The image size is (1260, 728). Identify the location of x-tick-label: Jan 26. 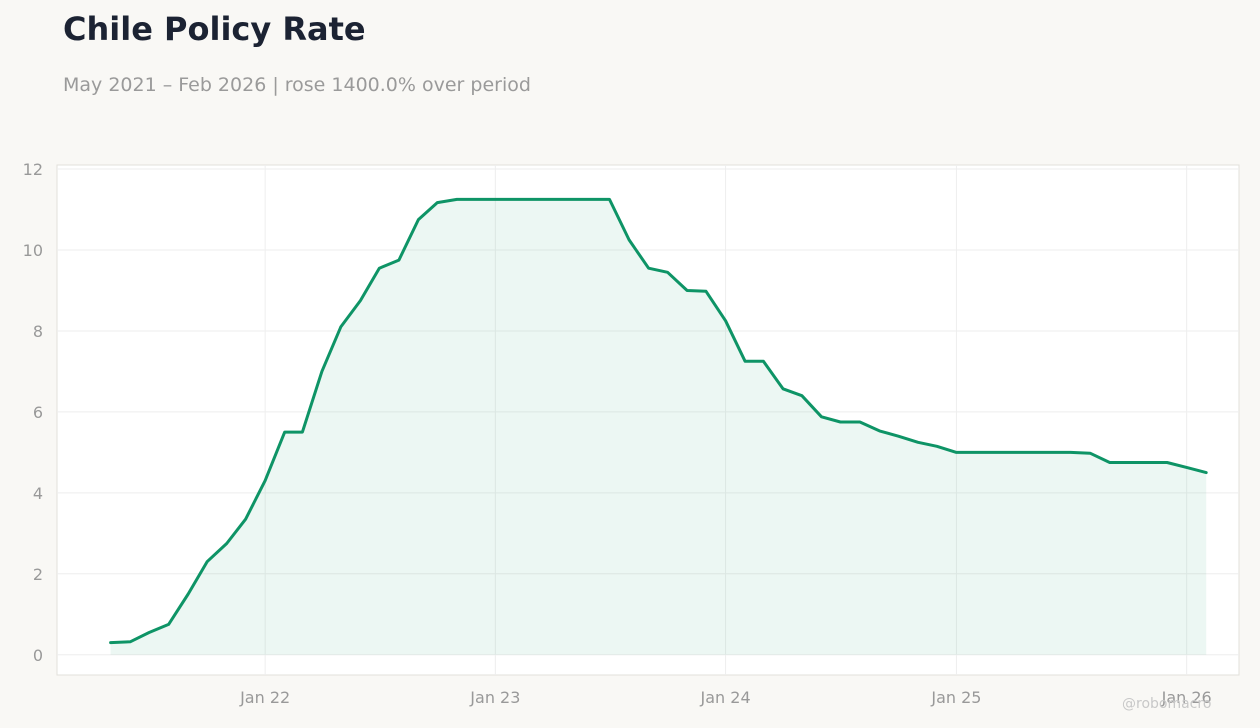
(1186, 697).